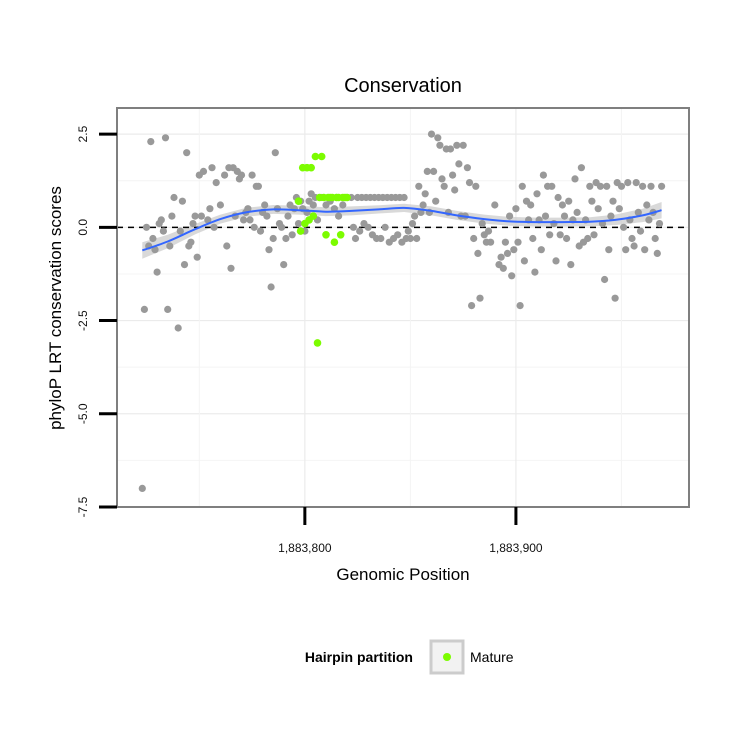 This screenshot has height=750, width=750. What do you see at coordinates (83, 227) in the screenshot?
I see `y-tick-label: 0.0` at bounding box center [83, 227].